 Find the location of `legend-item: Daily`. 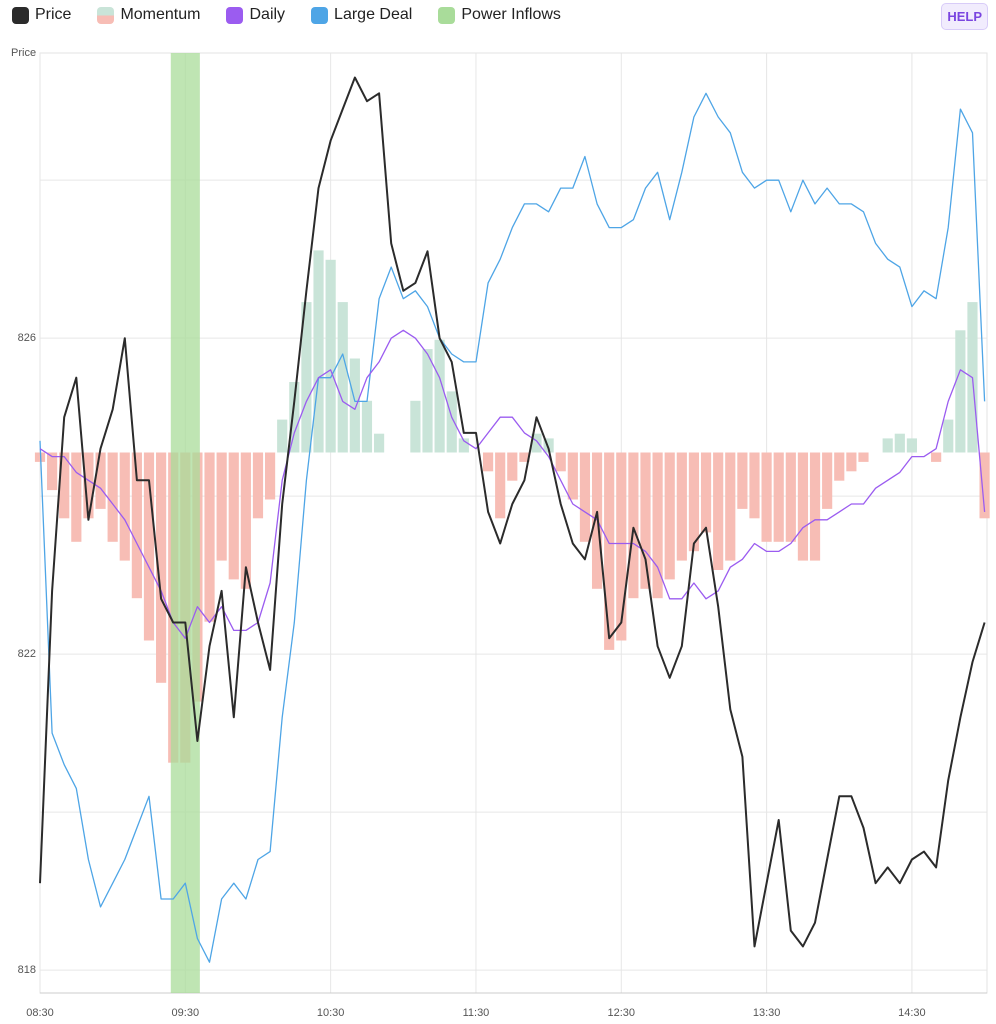

legend-item: Daily is located at coordinates (255, 15).